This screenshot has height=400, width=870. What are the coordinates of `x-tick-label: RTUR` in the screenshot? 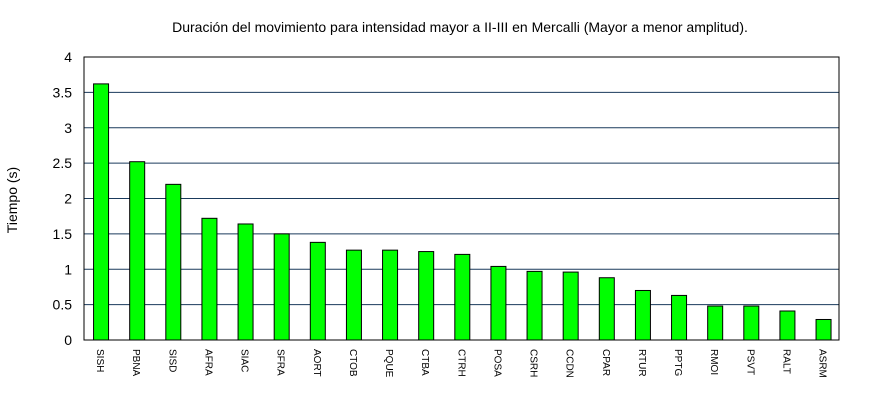 It's located at (641, 363).